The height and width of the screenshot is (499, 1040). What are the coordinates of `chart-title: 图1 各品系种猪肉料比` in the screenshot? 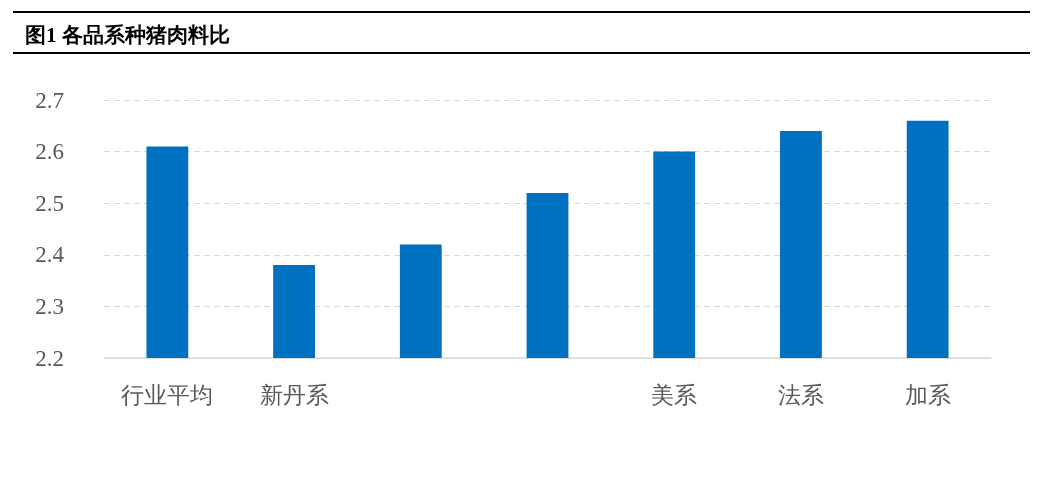 It's located at (127, 34).